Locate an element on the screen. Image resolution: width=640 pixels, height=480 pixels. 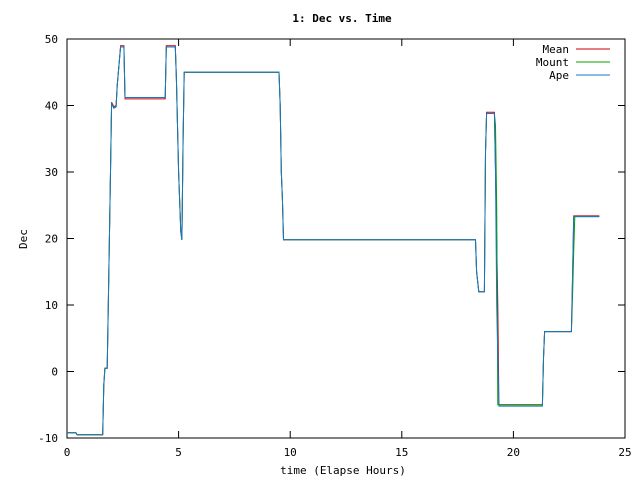
x-tick-label: 5 is located at coordinates (178, 452).